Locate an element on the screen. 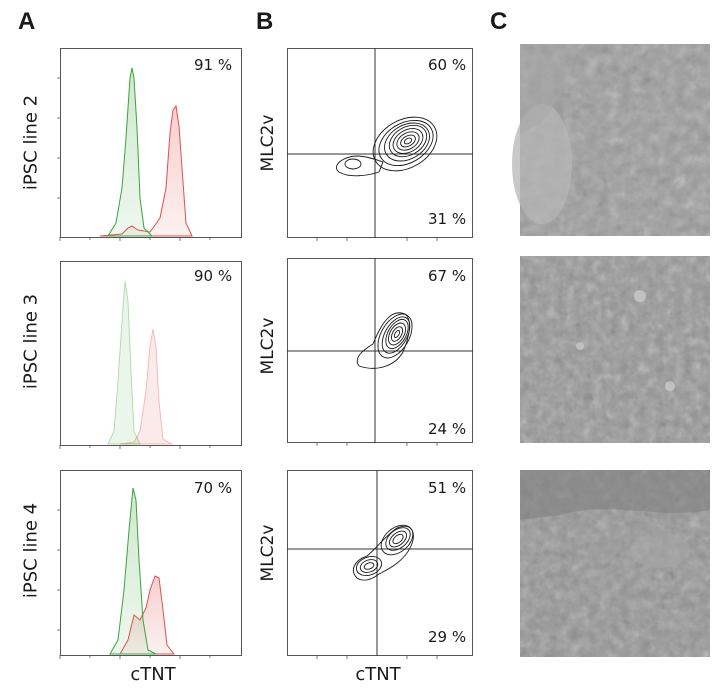 The width and height of the screenshot is (725, 699). panel-letter-a: A is located at coordinates (27, 21).